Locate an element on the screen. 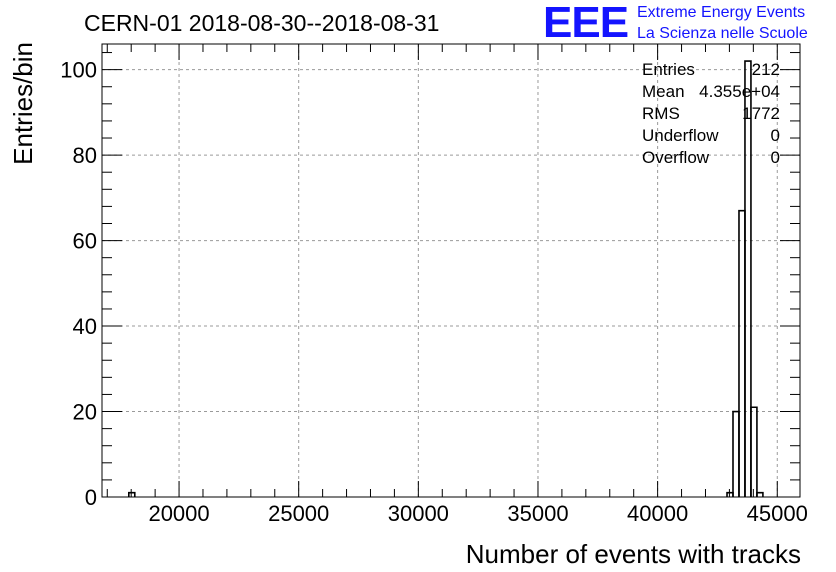  chart-title: CERN-01 2018-08-30--2018-08-31 is located at coordinates (262, 23).